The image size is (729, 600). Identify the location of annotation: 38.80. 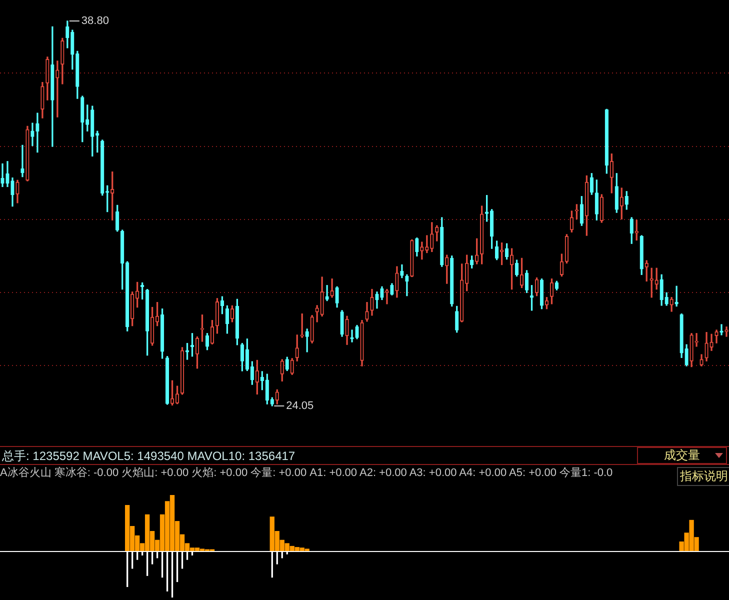
(95, 21).